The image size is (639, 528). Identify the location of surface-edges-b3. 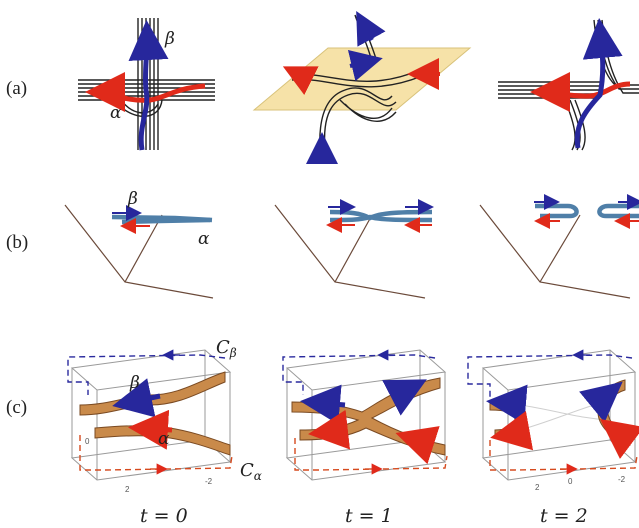
(555, 251).